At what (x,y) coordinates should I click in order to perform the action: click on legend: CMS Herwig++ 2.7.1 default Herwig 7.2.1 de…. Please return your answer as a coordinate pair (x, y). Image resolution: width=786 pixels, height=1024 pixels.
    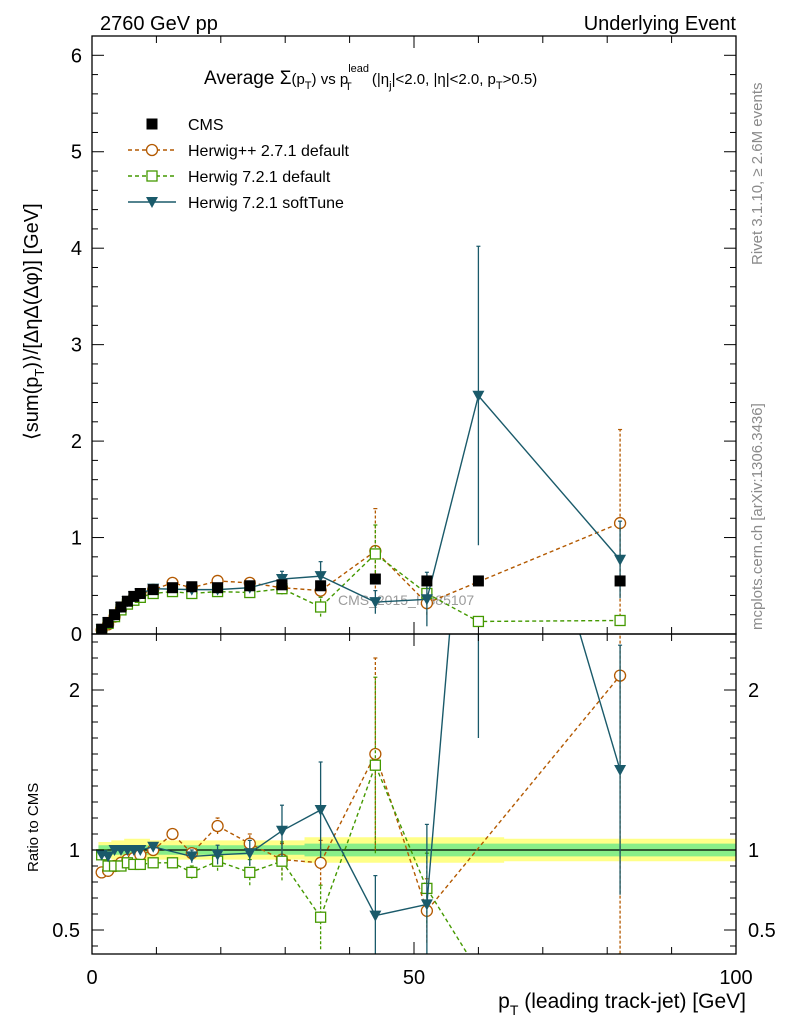
    Looking at the image, I should click on (239, 164).